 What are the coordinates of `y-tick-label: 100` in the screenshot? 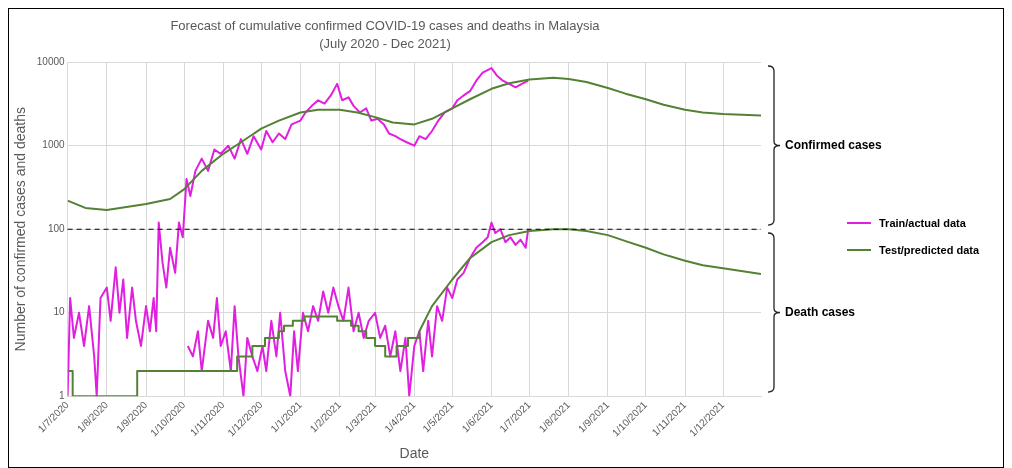 It's located at (56, 228).